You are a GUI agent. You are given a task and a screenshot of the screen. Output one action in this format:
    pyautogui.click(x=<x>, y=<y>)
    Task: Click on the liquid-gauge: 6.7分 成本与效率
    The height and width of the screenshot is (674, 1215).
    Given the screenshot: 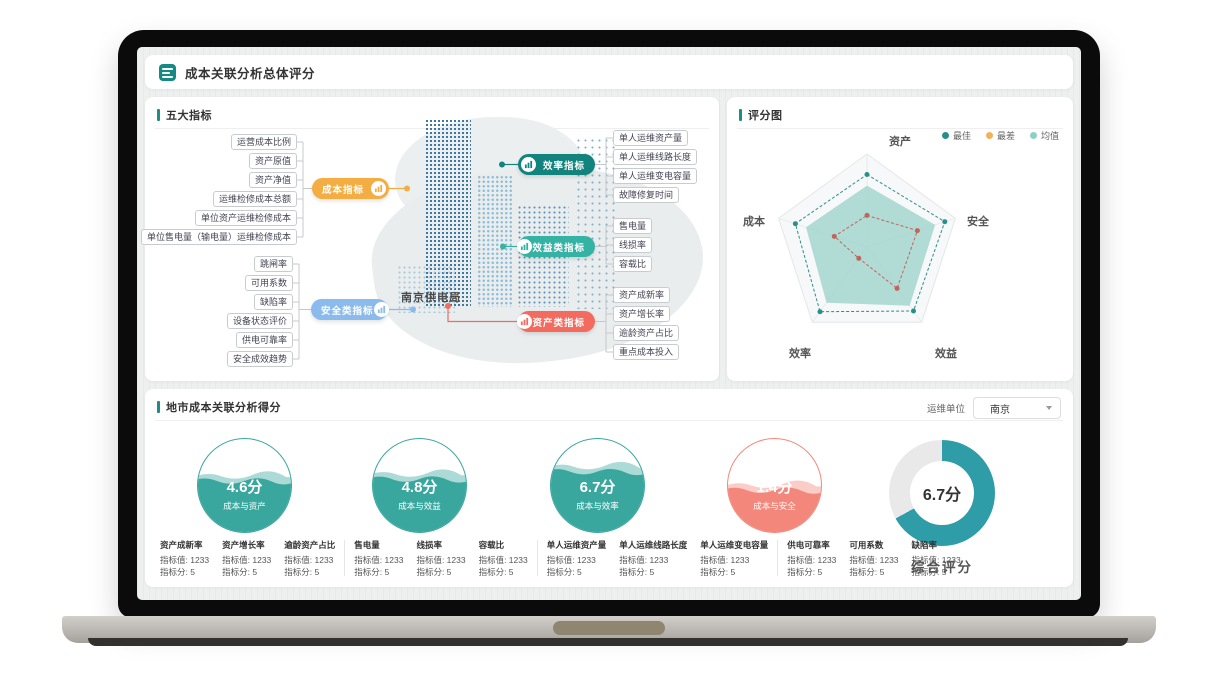 What is the action you would take?
    pyautogui.click(x=597, y=485)
    